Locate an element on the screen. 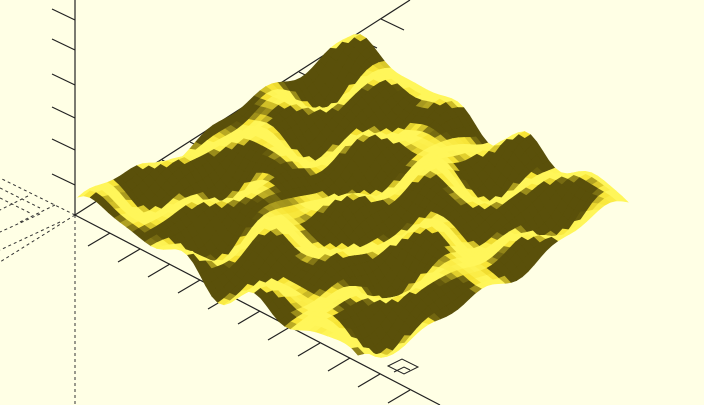 Image resolution: width=704 pixels, height=405 pixels. negative-axes is located at coordinates (38, 291).